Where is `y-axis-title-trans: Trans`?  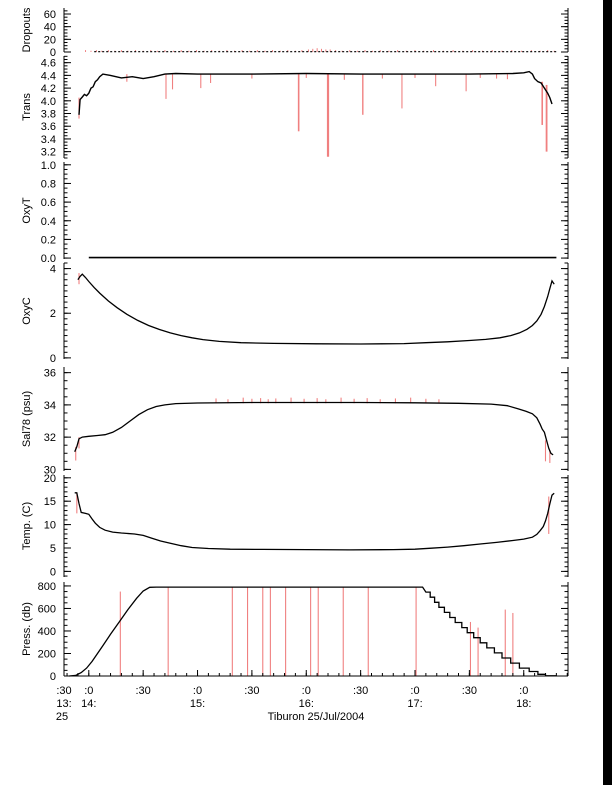
y-axis-title-trans: Trans is located at coordinates (27, 107).